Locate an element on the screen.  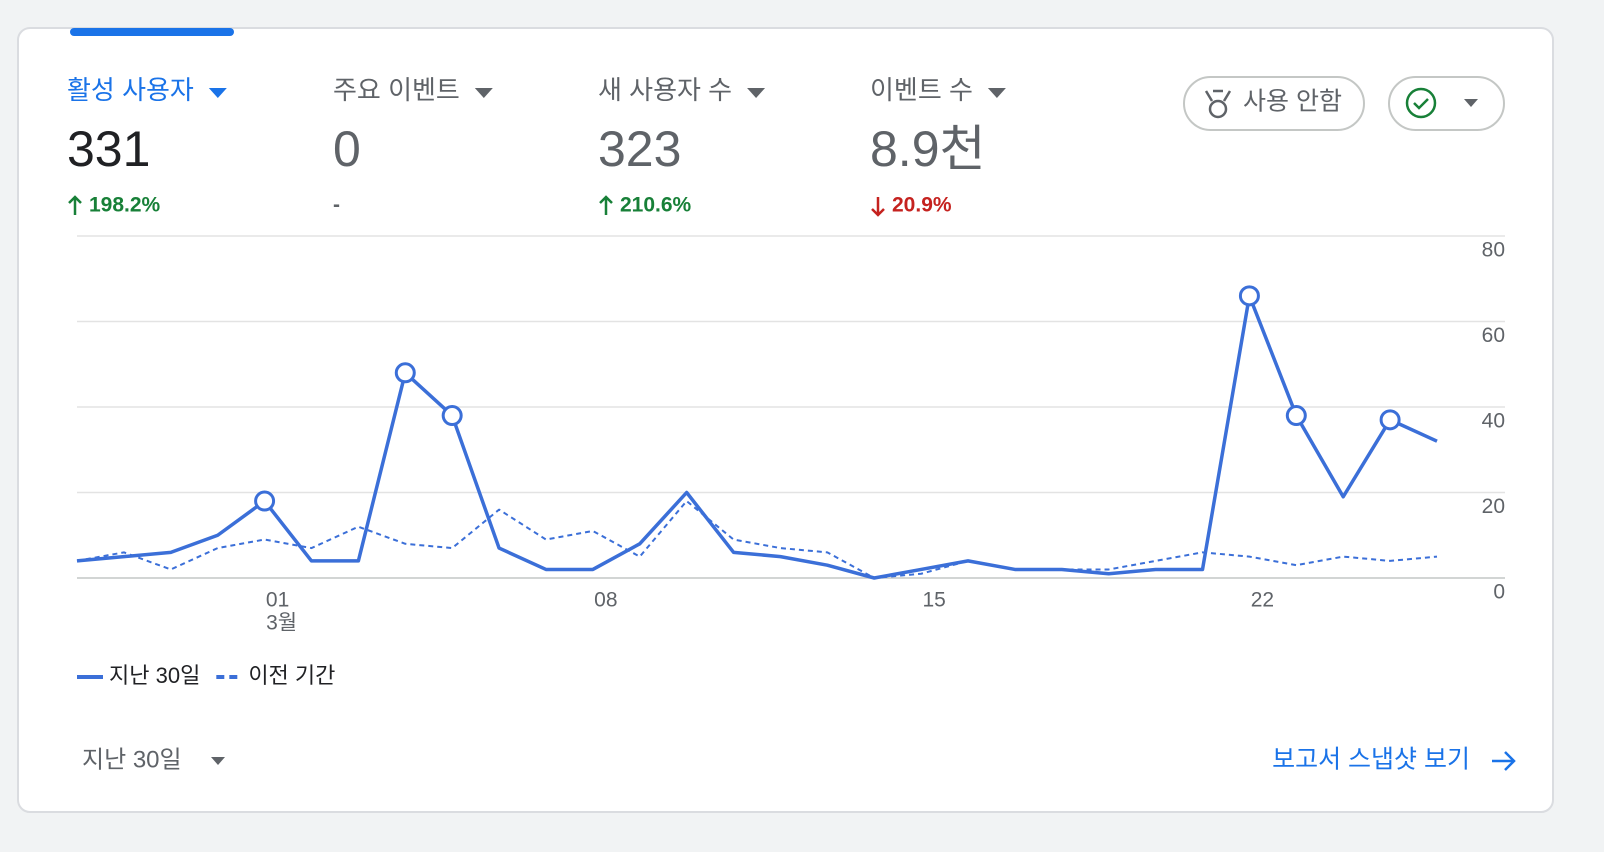
y-tick-label: 40 is located at coordinates (1493, 421).